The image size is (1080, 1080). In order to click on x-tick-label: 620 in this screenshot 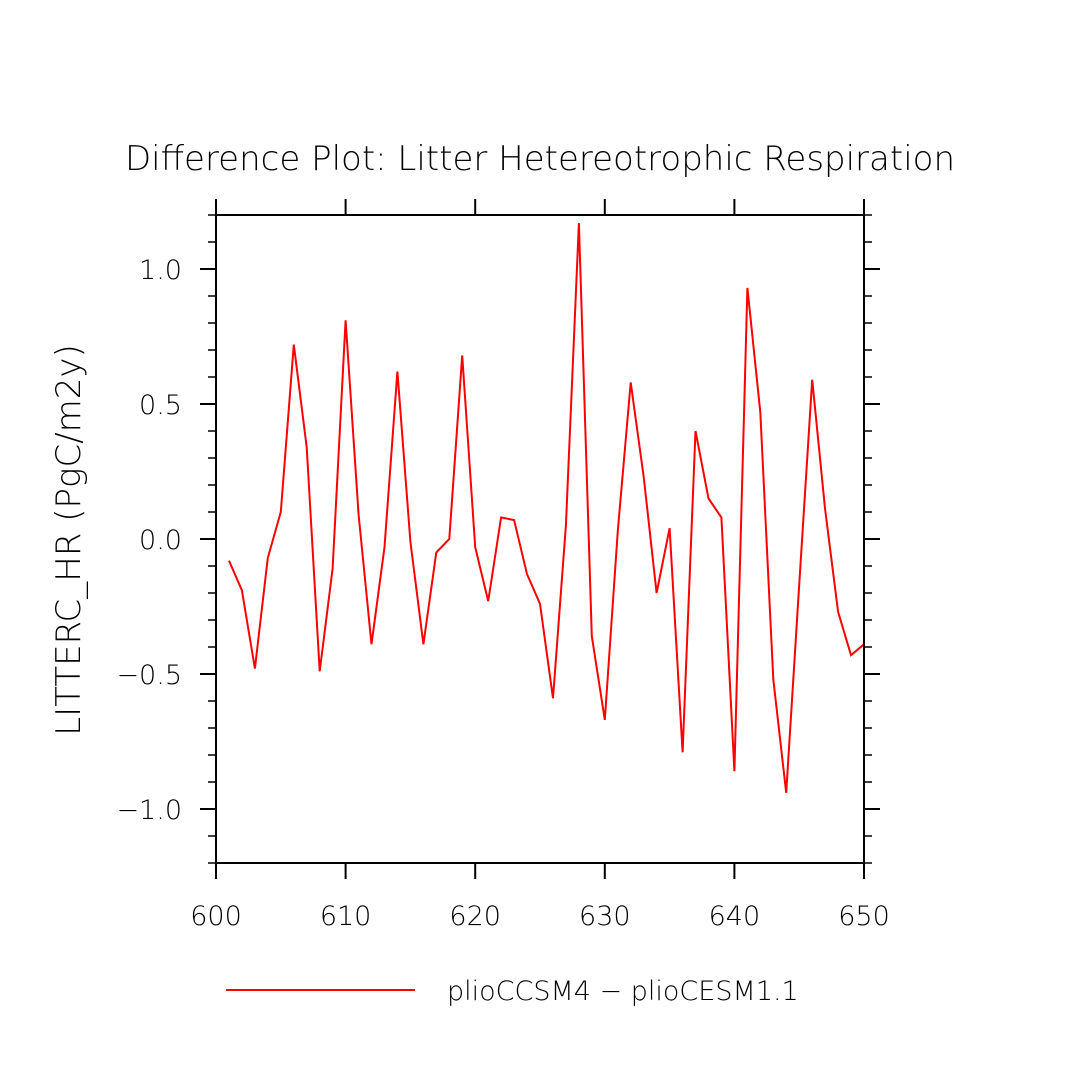, I will do `click(475, 916)`.